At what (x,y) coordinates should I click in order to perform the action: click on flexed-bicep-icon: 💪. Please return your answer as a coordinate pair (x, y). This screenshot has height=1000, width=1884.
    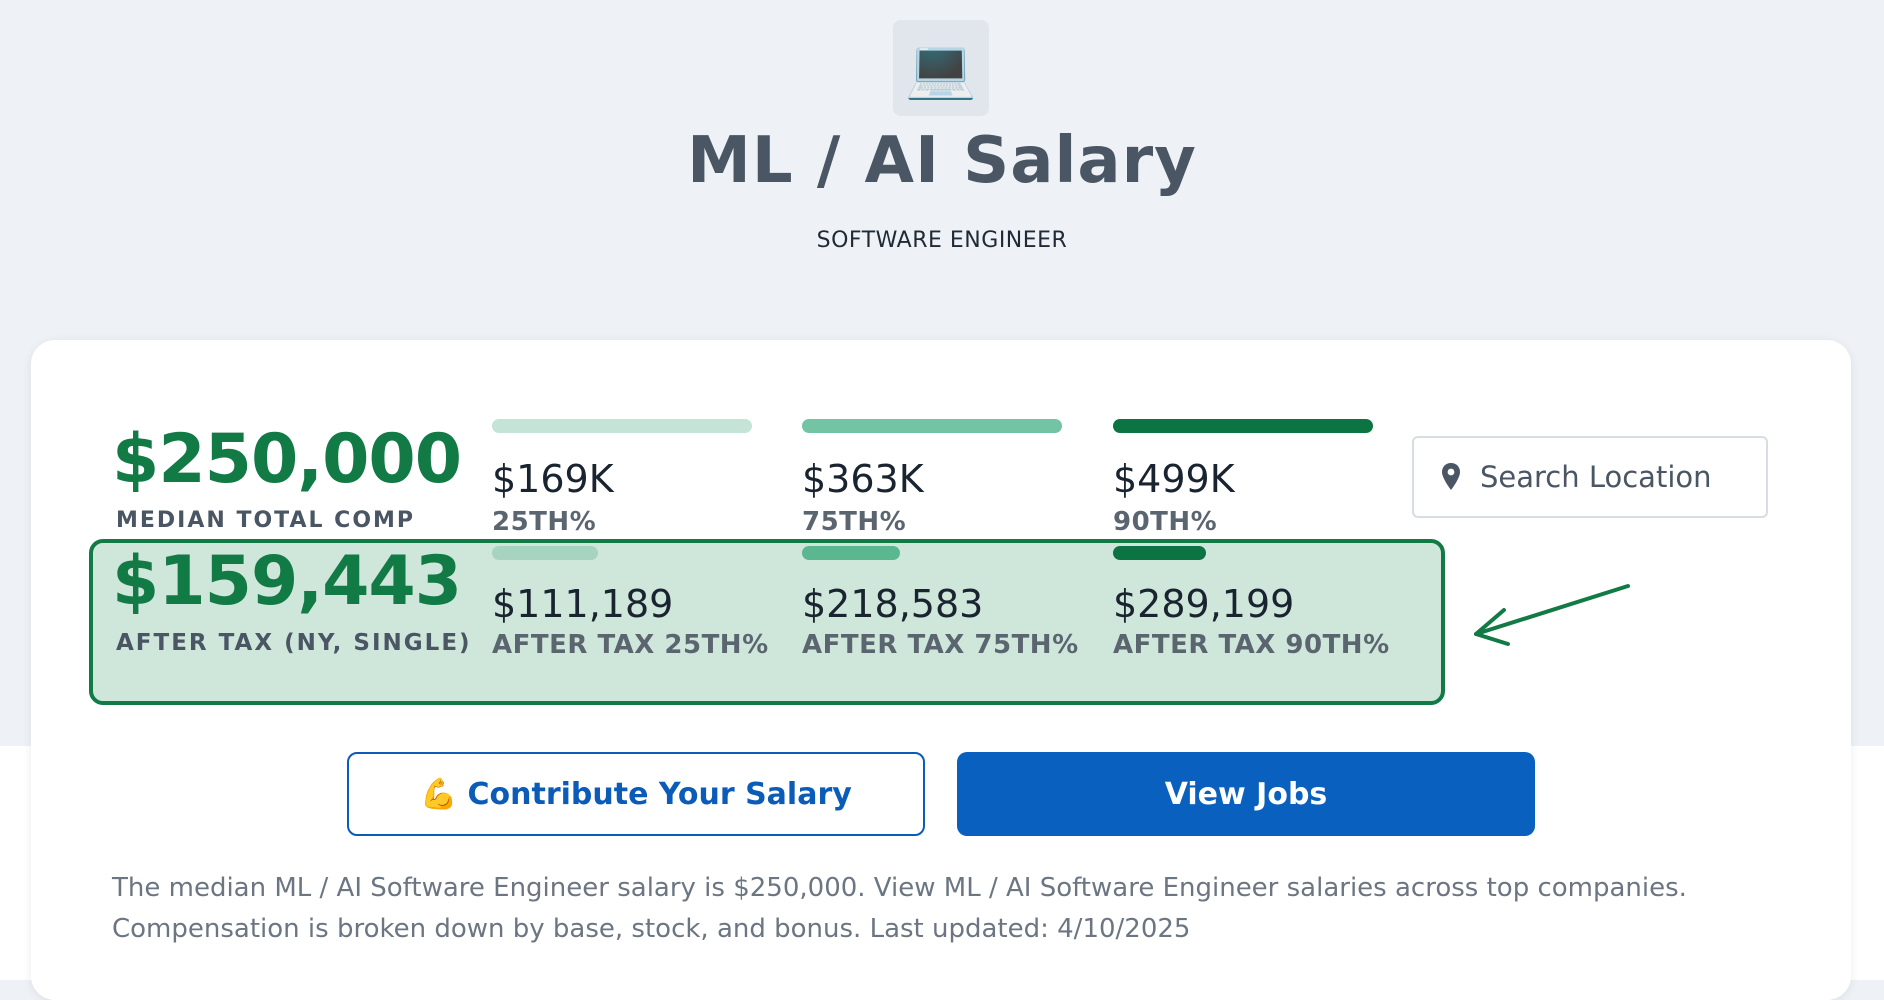
    Looking at the image, I should click on (439, 794).